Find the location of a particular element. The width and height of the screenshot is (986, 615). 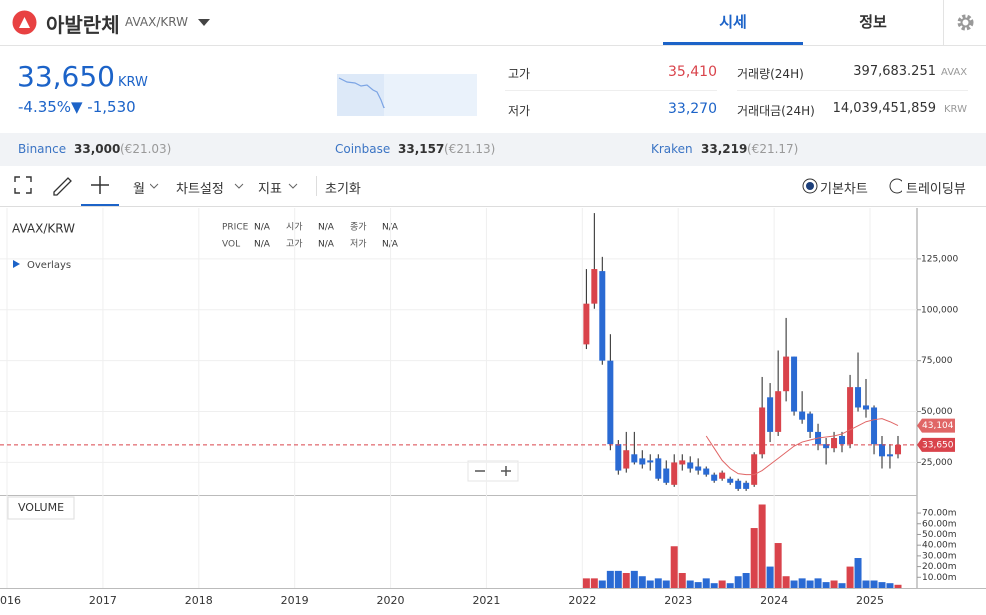

stat-value: 33,270 is located at coordinates (692, 109).